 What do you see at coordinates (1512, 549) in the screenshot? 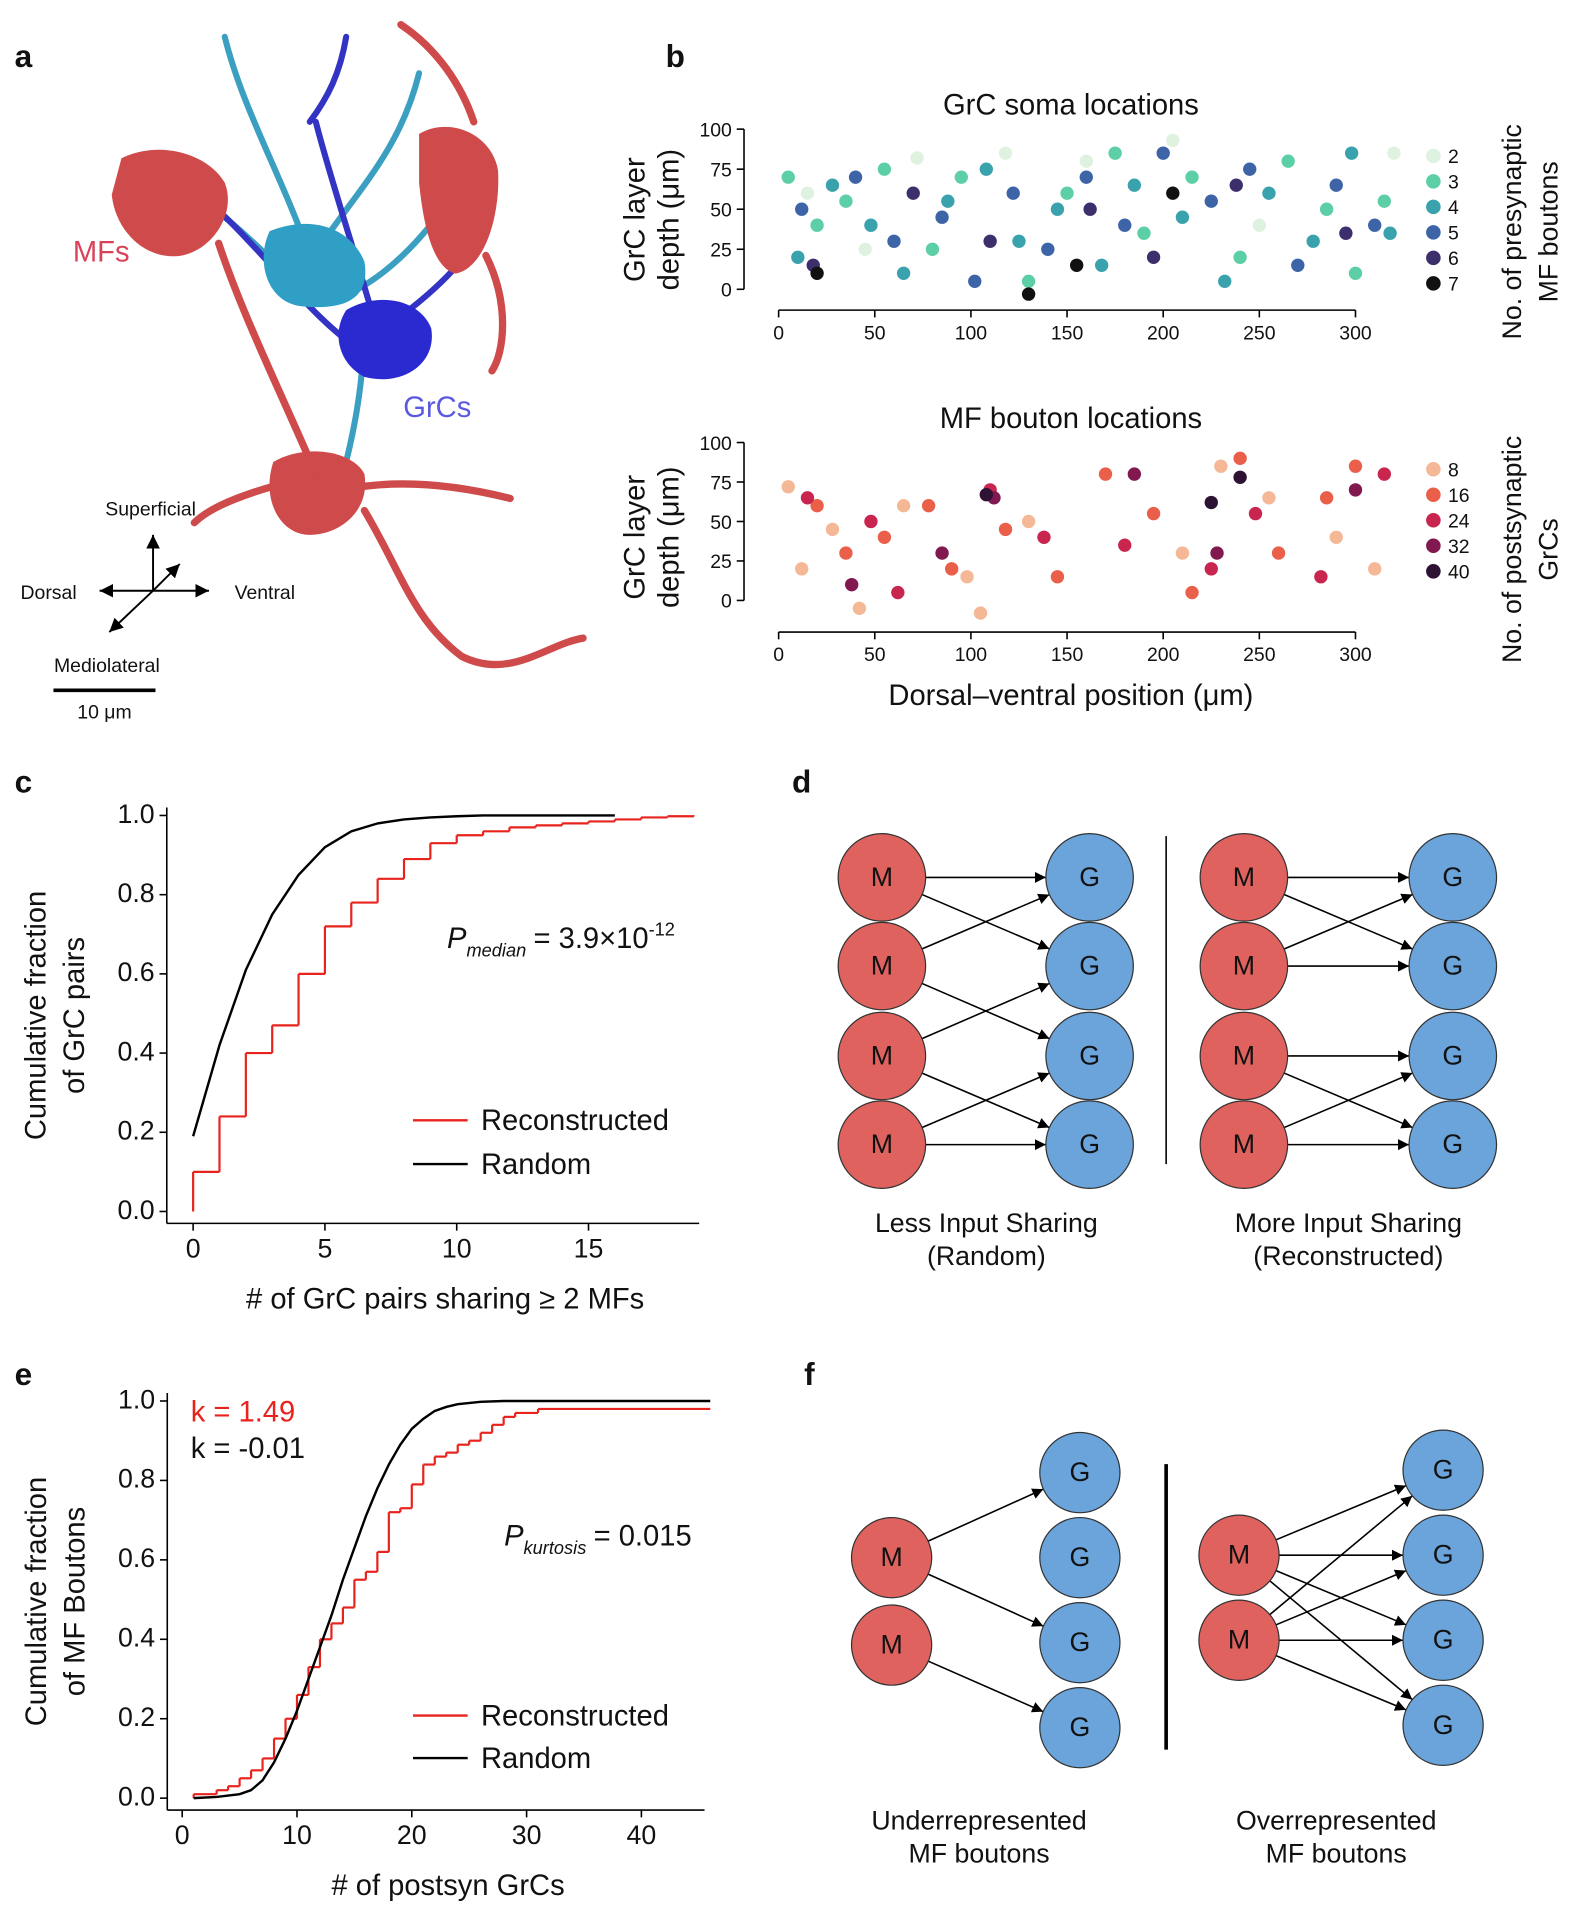
I see `legend-title: No. of postsynaptic` at bounding box center [1512, 549].